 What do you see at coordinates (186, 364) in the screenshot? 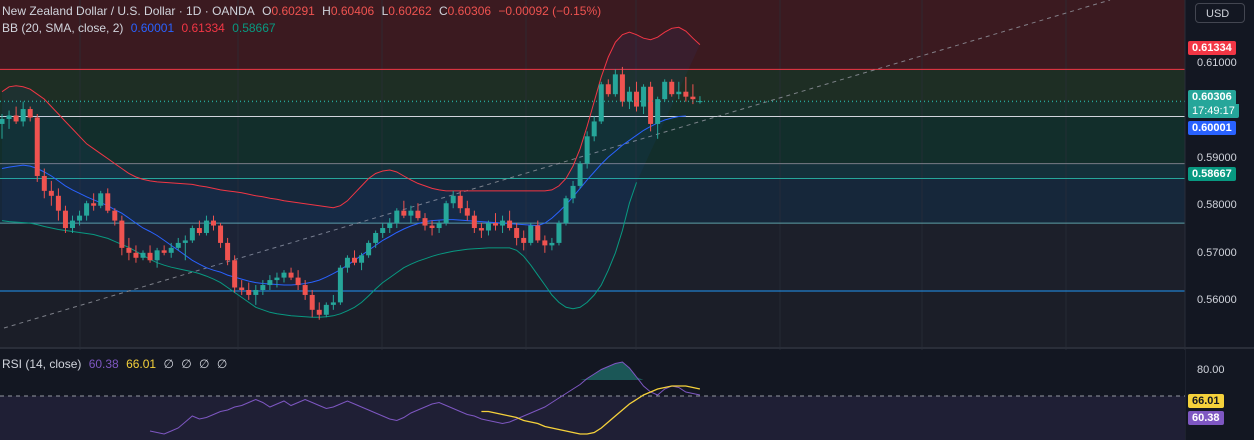
I see `rsi-empty-2: ∅` at bounding box center [186, 364].